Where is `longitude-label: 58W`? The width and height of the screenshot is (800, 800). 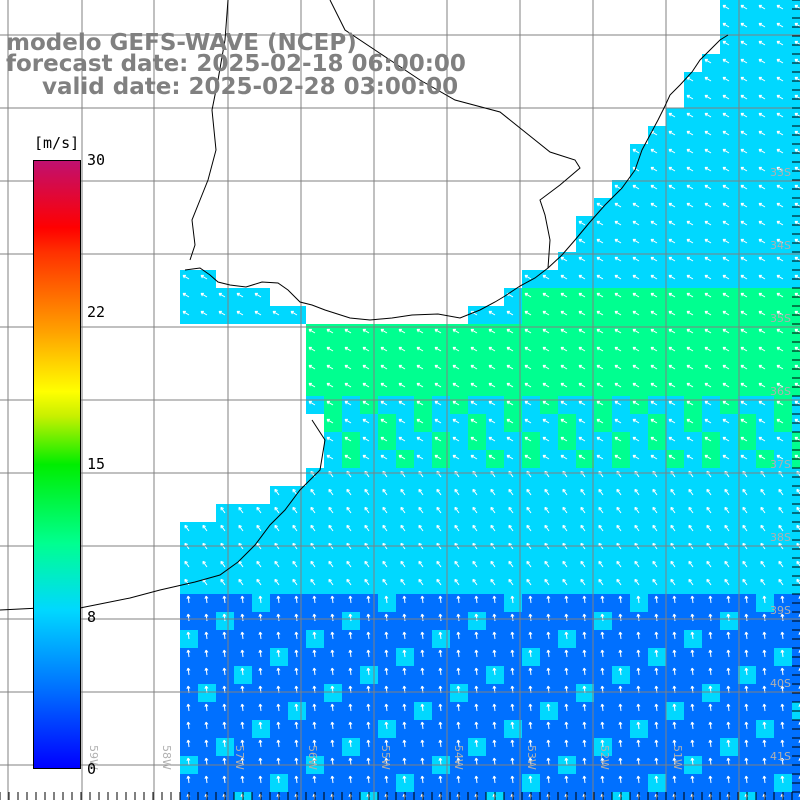
longitude-label: 58W is located at coordinates (166, 757).